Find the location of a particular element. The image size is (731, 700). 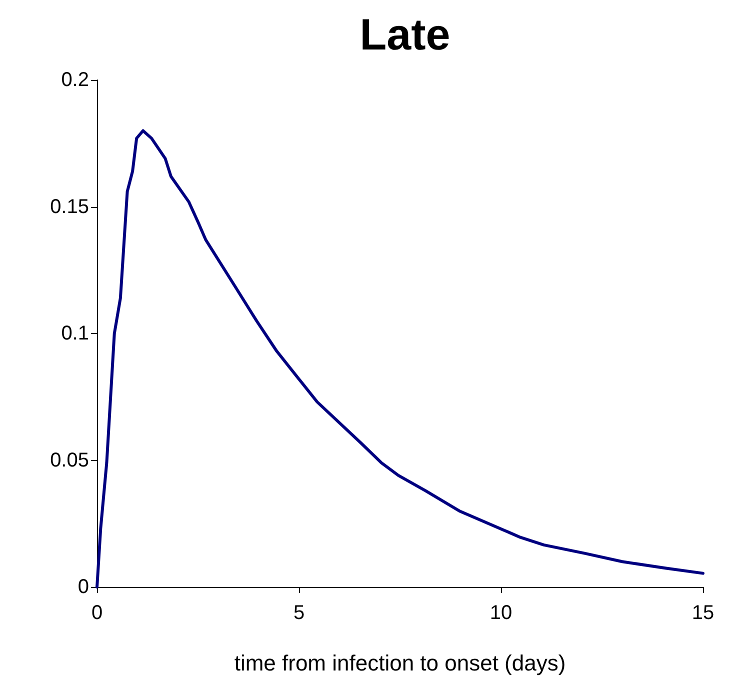

y-tick-label: 0.2 is located at coordinates (75, 80).